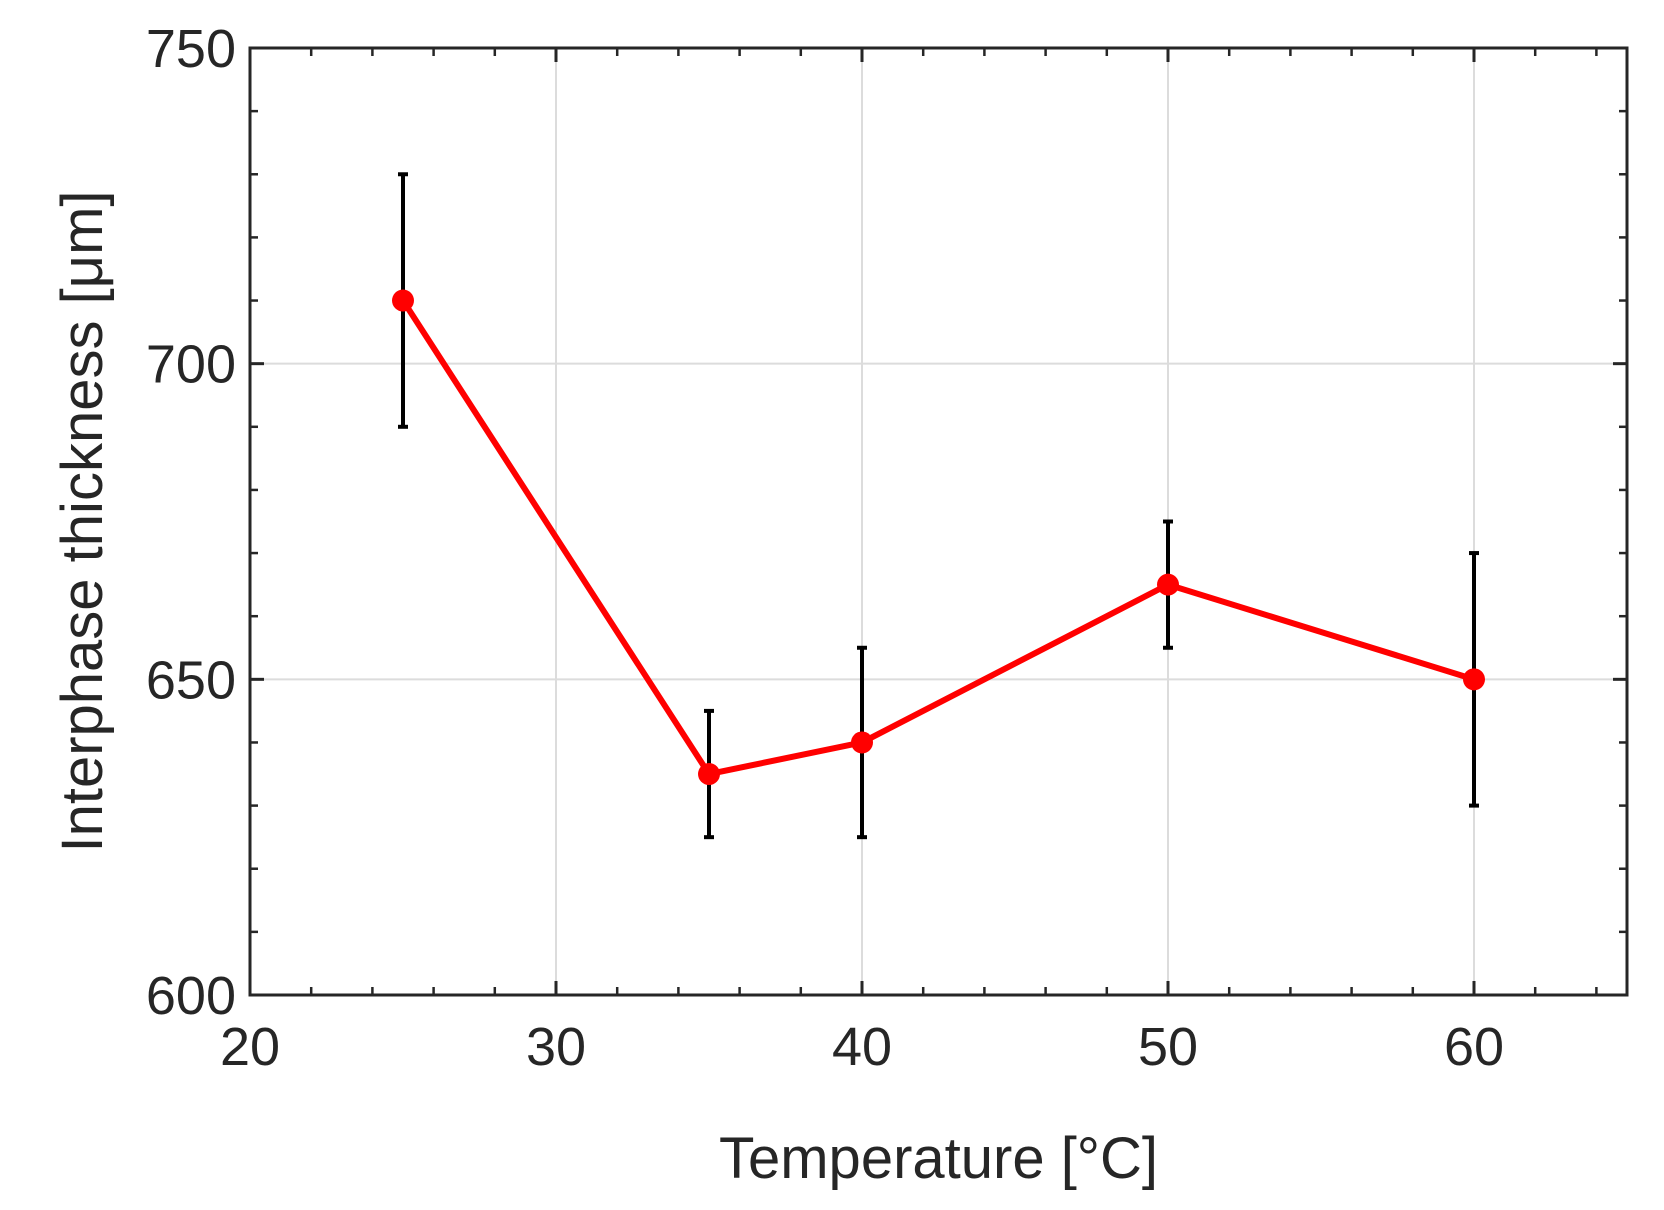 Image resolution: width=1664 pixels, height=1210 pixels. I want to click on x-tick-label: 40, so click(862, 1047).